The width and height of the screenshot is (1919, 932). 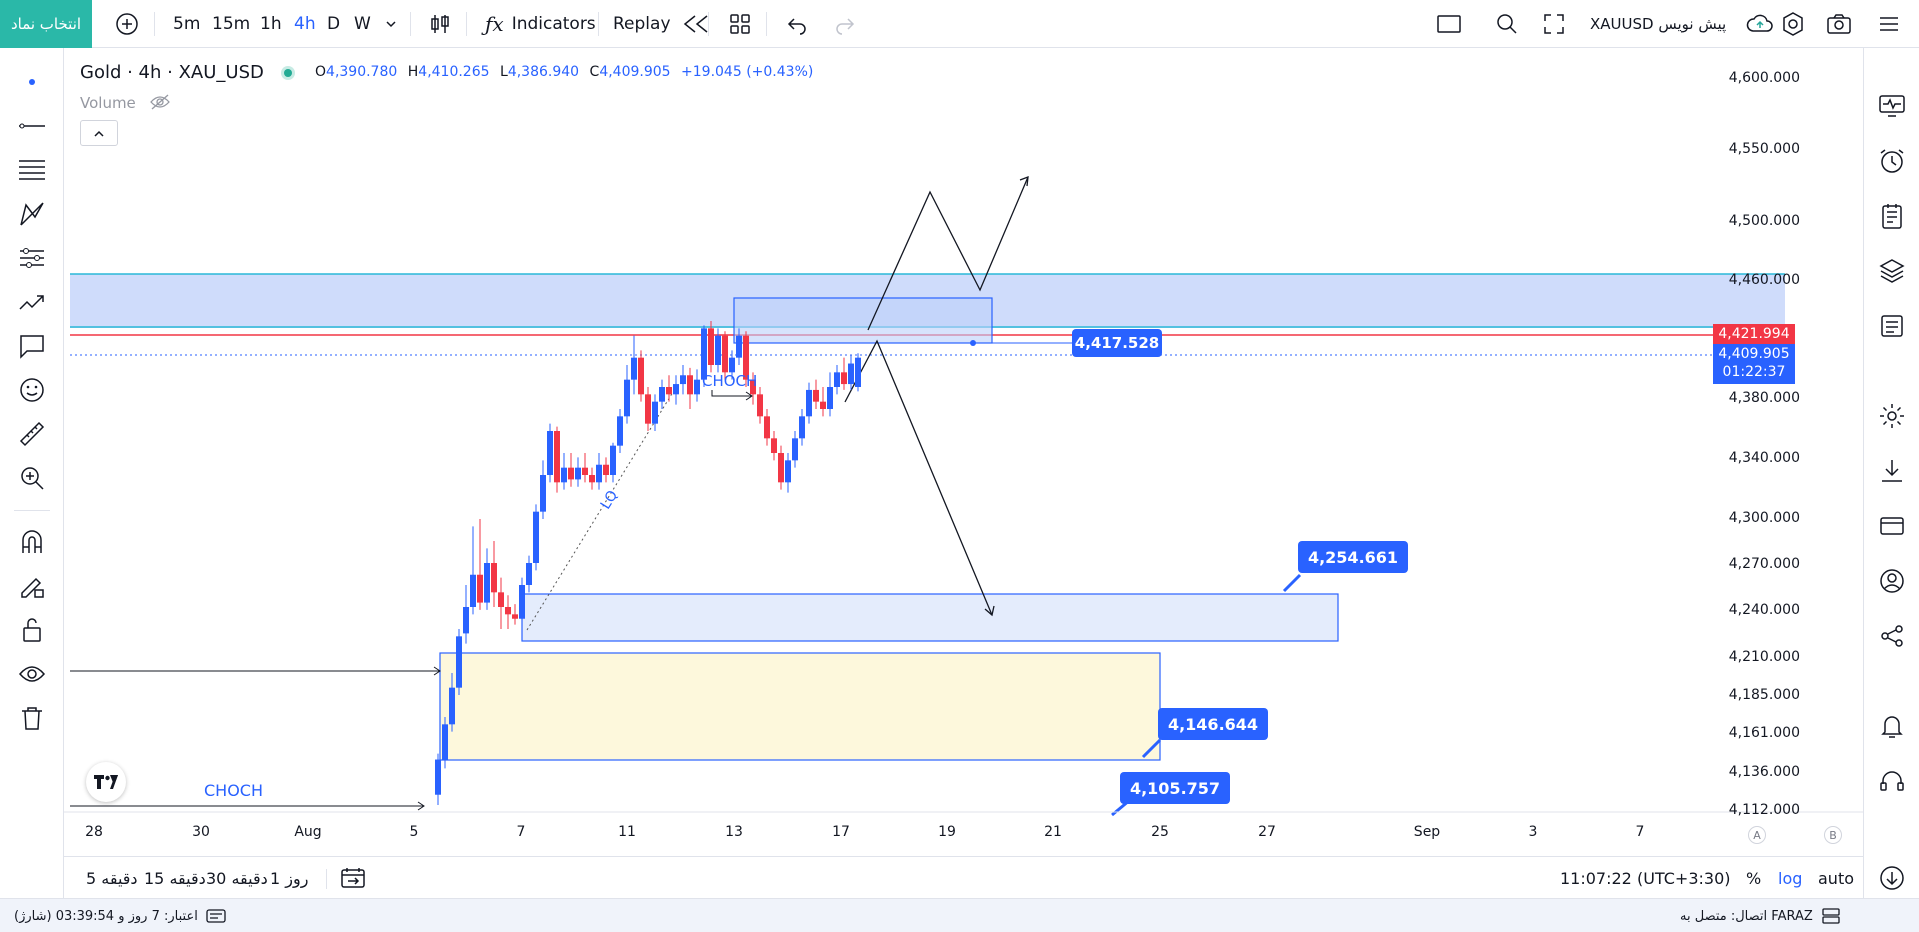 I want to click on level-anchor, so click(x=973, y=343).